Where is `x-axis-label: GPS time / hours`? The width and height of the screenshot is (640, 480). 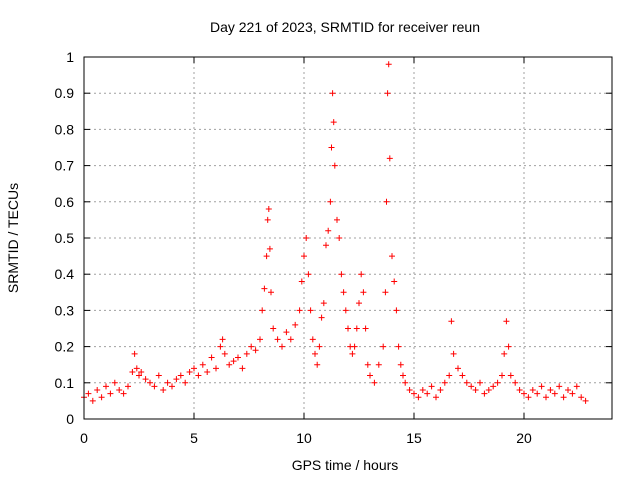
x-axis-label: GPS time / hours is located at coordinates (345, 465).